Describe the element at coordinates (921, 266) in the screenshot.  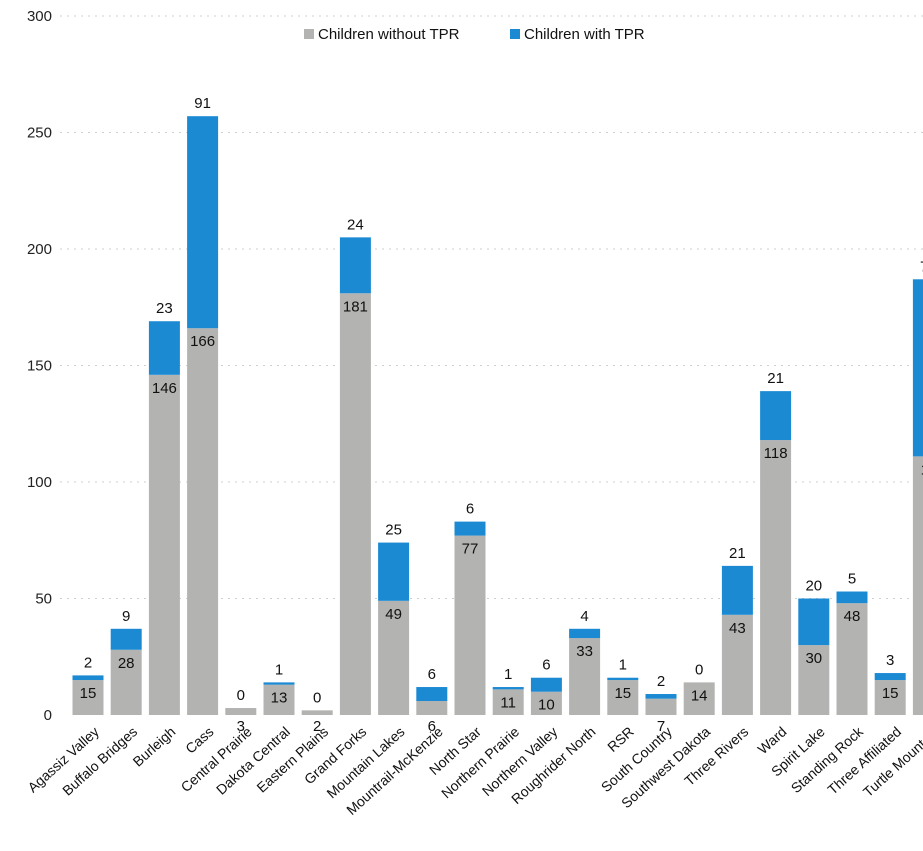
I see `data-label-with-tpr: 76` at that location.